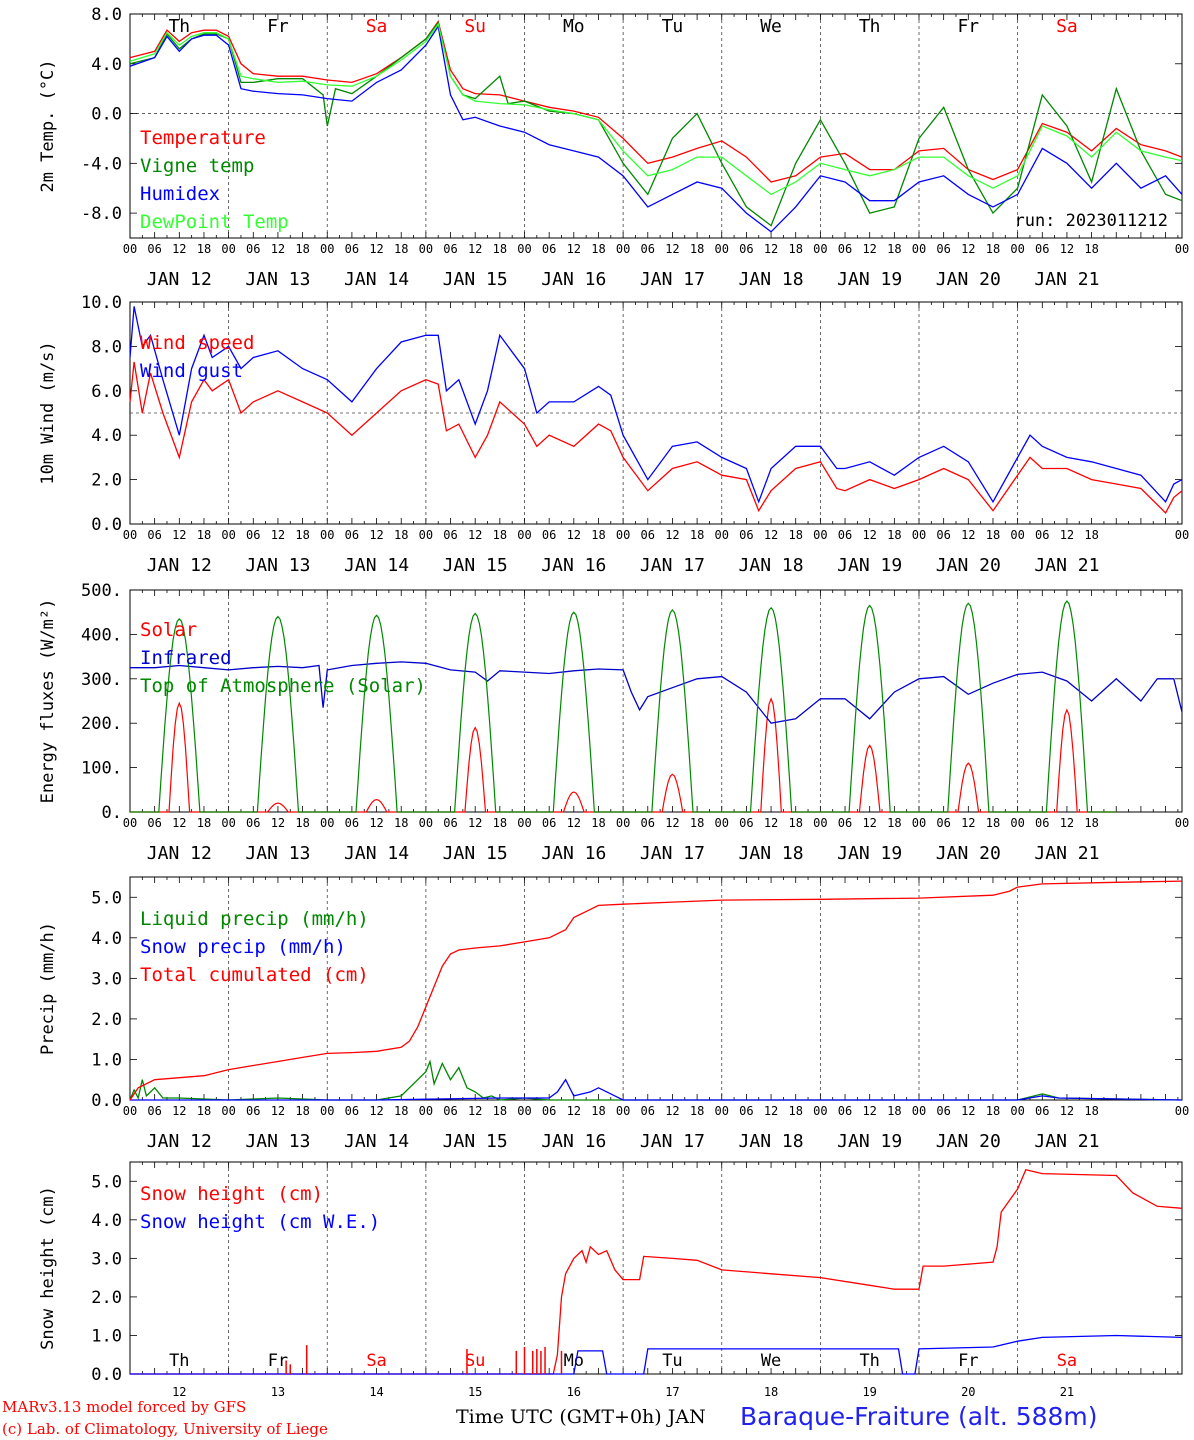  Describe the element at coordinates (101, 724) in the screenshot. I see `y-tick-label: 200.` at that location.